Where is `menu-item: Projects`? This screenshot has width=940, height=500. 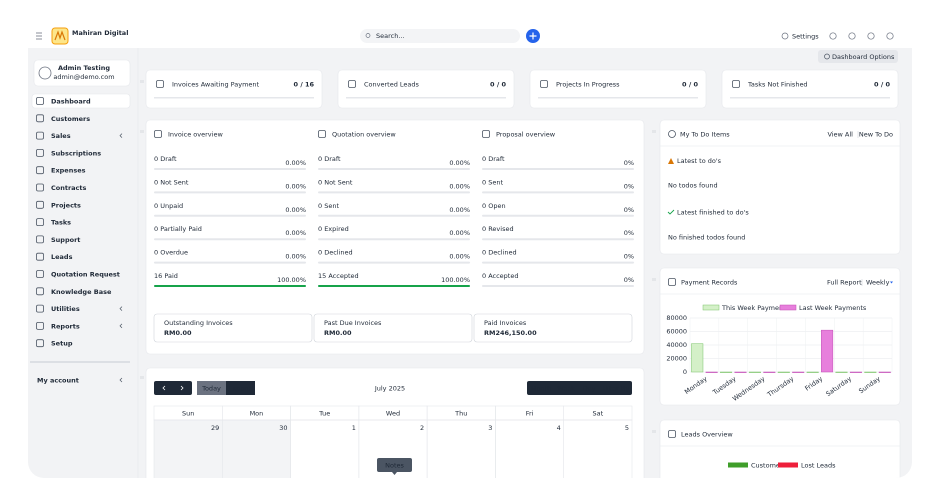
menu-item: Projects is located at coordinates (66, 205).